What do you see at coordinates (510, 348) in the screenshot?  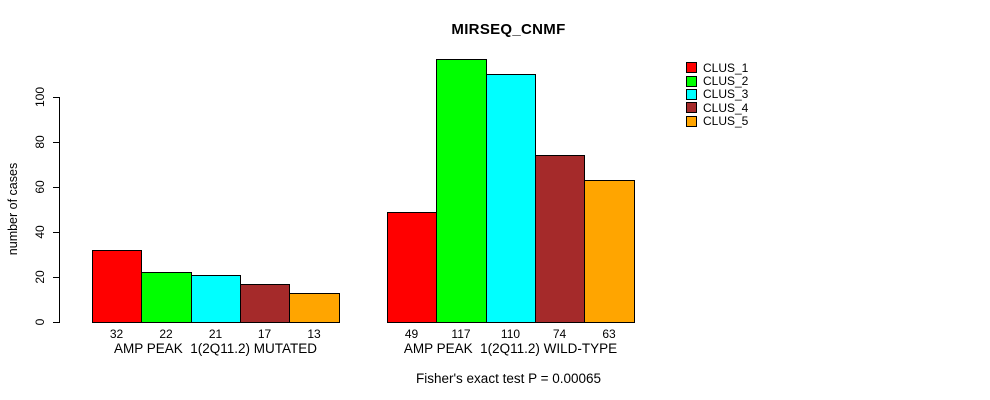 I see `group-label: AMP PEAK 1(2Q11.2) WILD-TYPE` at bounding box center [510, 348].